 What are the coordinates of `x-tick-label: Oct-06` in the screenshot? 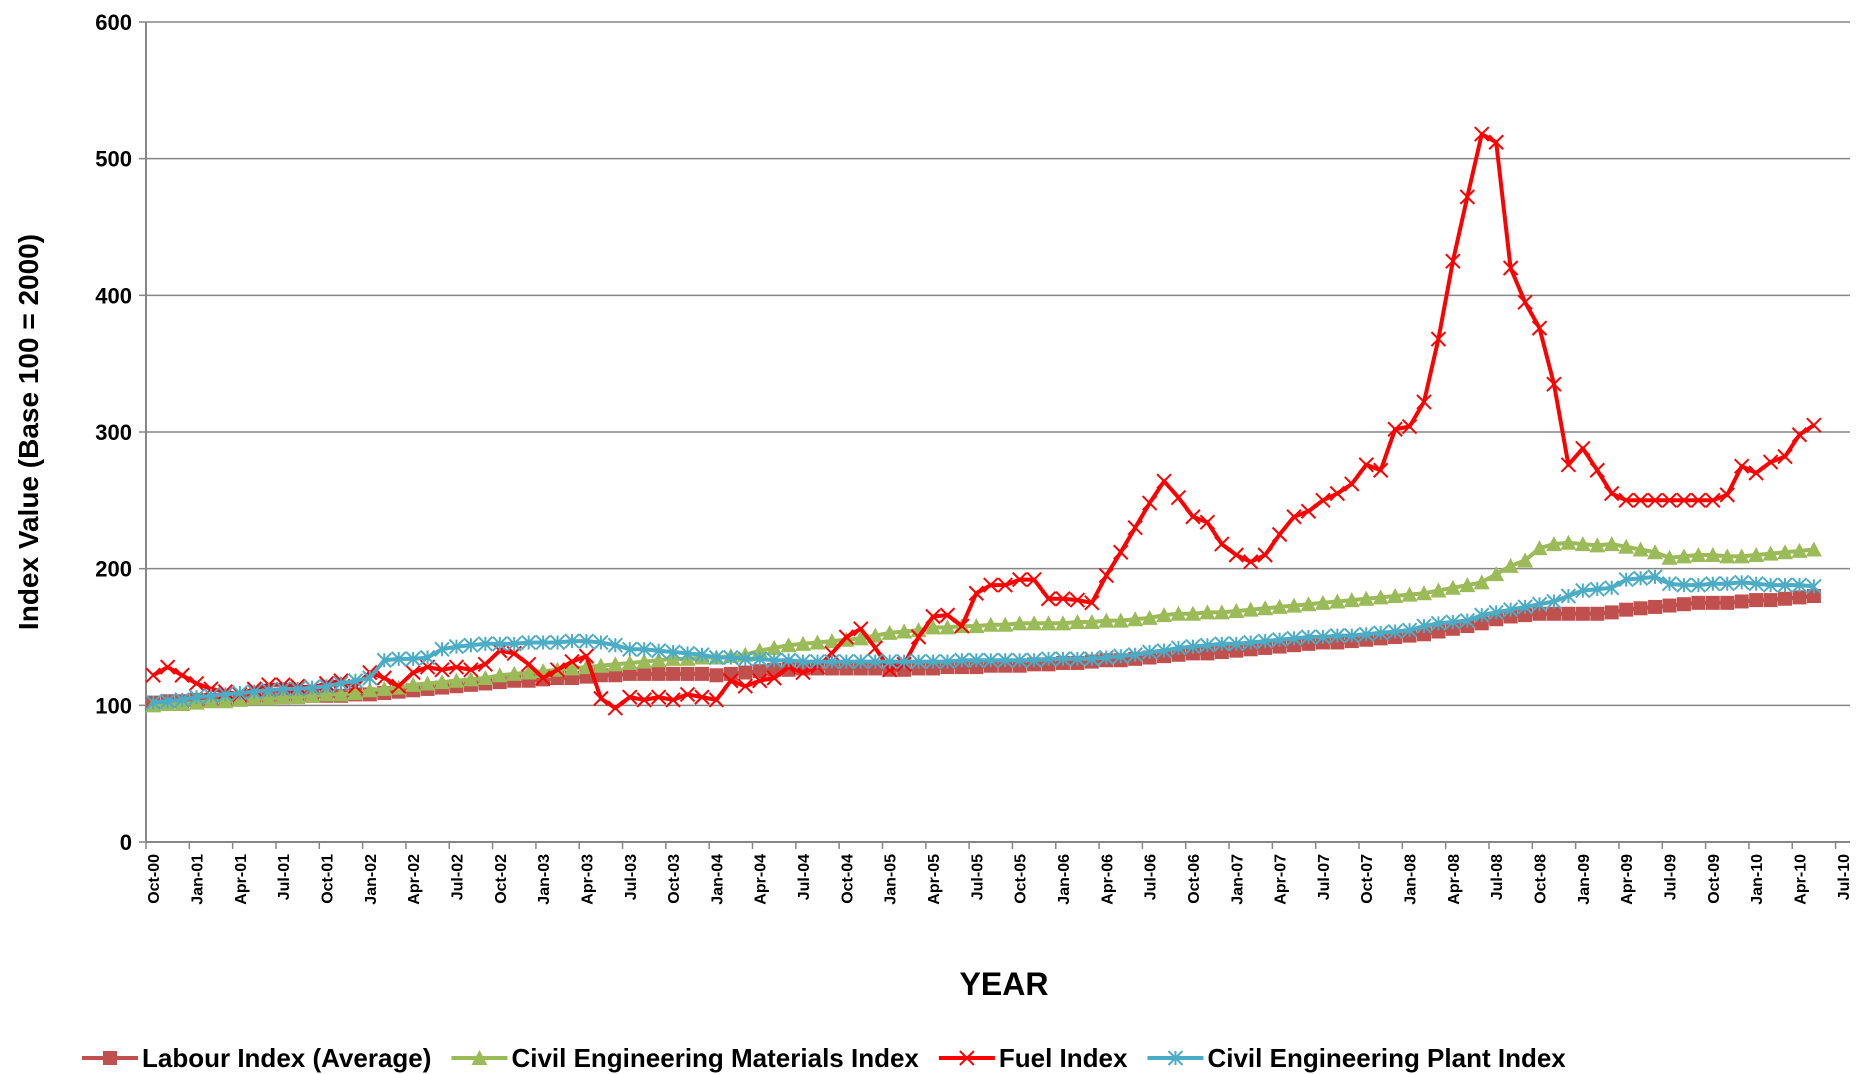 It's located at (1194, 879).